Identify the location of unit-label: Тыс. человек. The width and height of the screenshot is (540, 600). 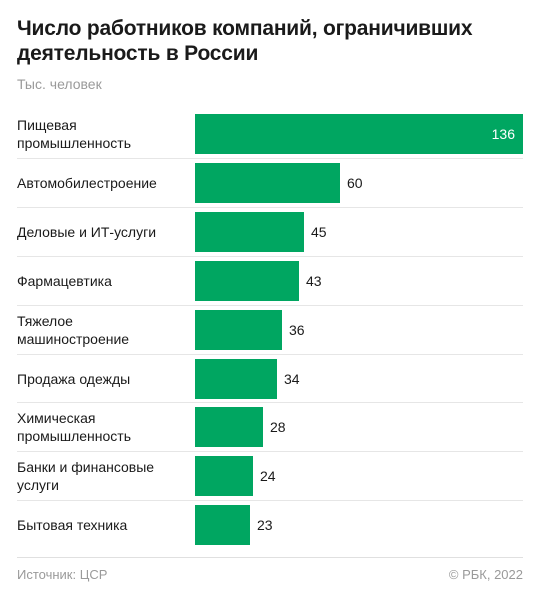
(59, 84).